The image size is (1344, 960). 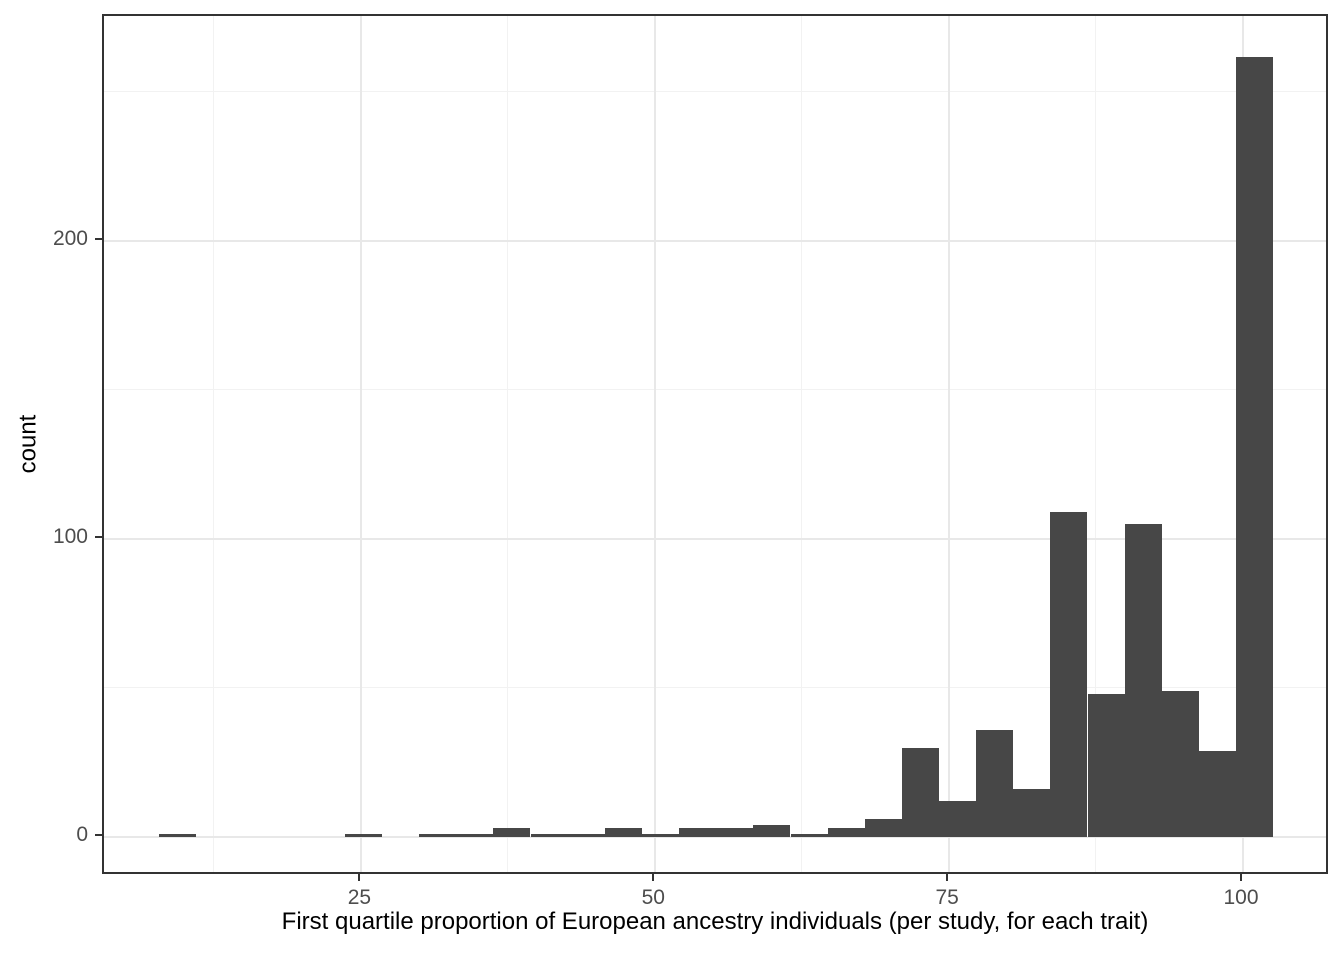 What do you see at coordinates (70, 239) in the screenshot?
I see `y-tick-label: 200` at bounding box center [70, 239].